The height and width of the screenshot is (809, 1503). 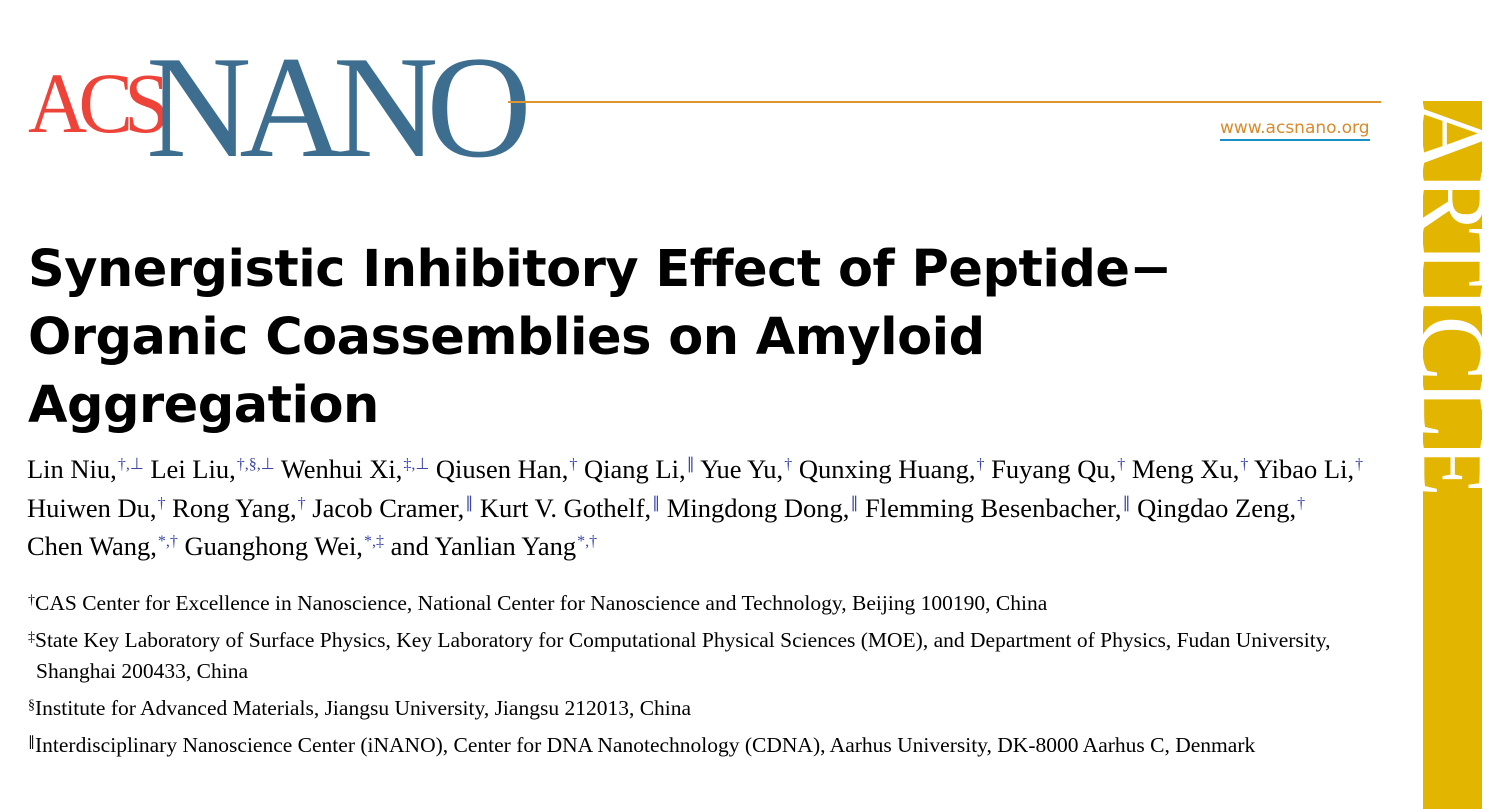 I want to click on author-name: and Yanlian Yang, so click(x=483, y=546).